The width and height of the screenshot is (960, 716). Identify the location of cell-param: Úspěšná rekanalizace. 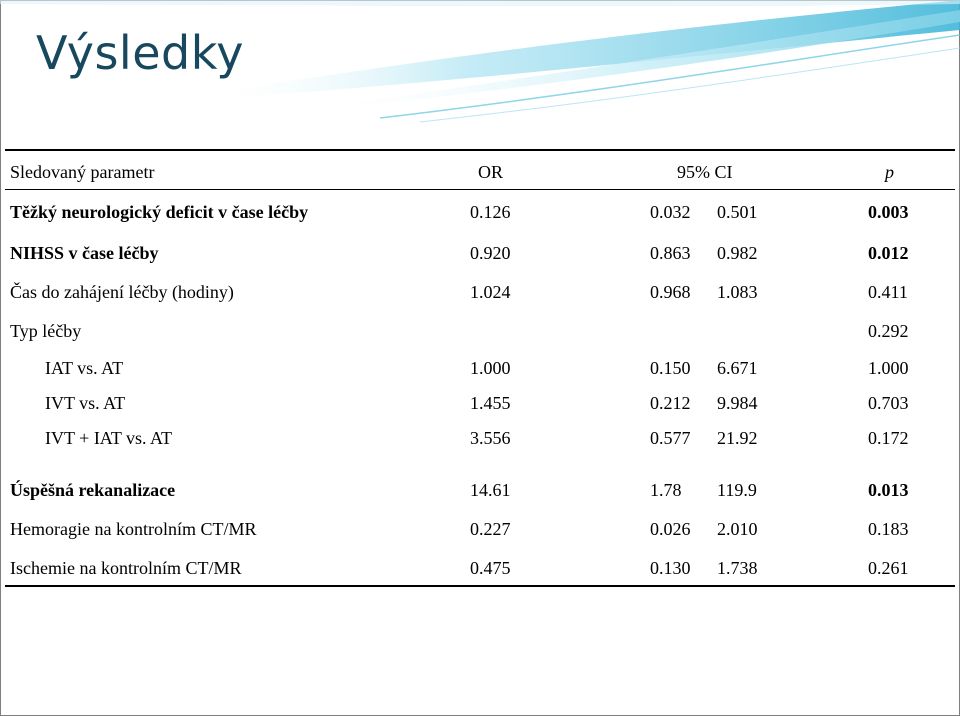
(93, 490).